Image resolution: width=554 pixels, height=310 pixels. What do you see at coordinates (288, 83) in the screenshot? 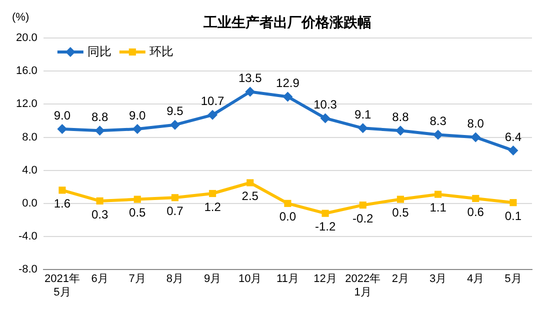
I see `data-label: 12.9` at bounding box center [288, 83].